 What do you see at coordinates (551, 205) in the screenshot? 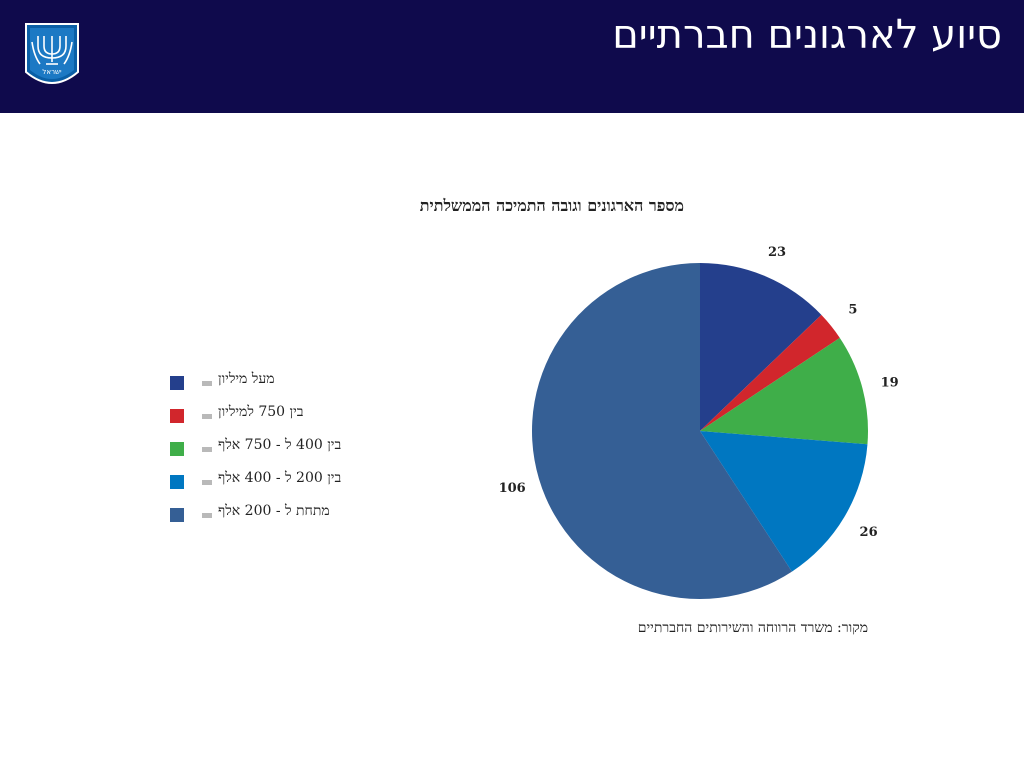
I see `chart-title: מספר הארגונים וגובה התמיכה הממשלתית` at bounding box center [551, 205].